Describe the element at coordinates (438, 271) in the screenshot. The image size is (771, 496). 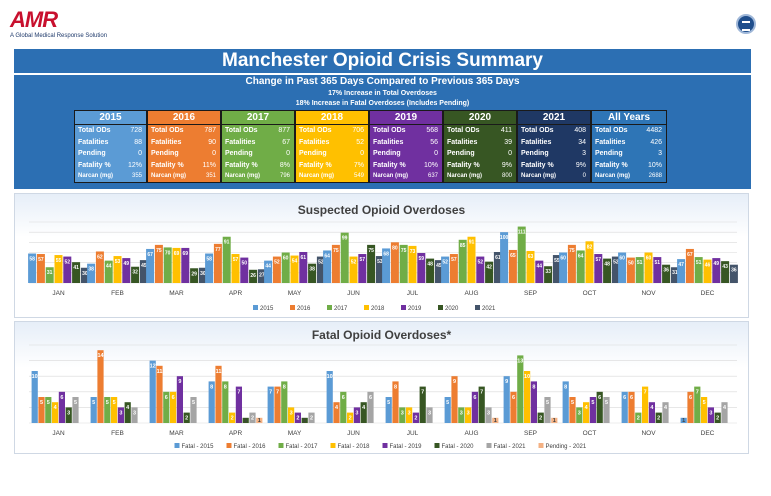
I see `bar-2021-jul` at that location.